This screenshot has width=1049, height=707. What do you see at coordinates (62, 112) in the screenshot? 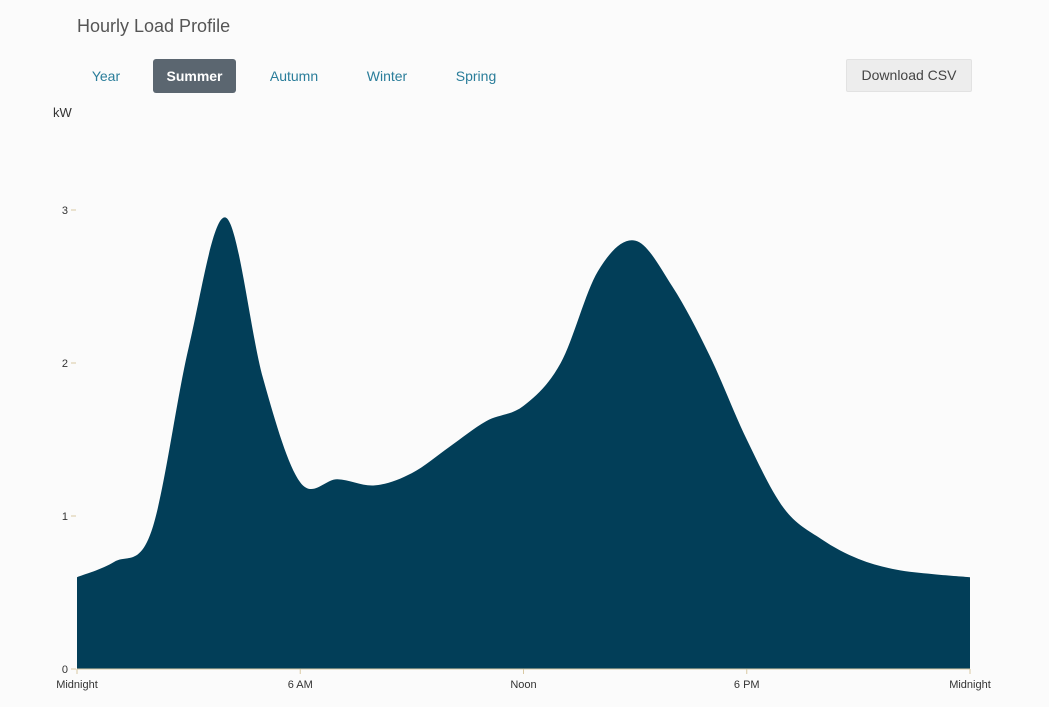
I see `y-axis-unit-label: kW` at bounding box center [62, 112].